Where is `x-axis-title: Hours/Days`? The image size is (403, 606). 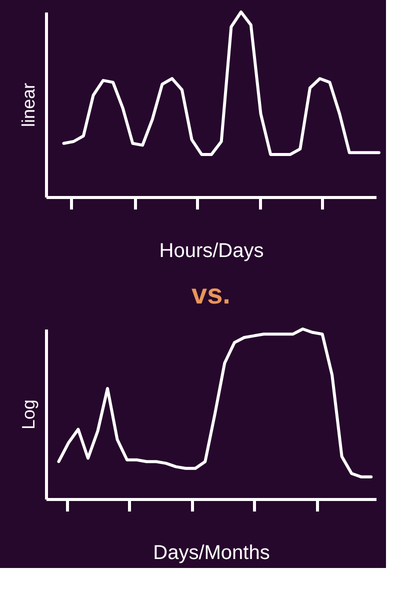 x-axis-title: Hours/Days is located at coordinates (211, 251).